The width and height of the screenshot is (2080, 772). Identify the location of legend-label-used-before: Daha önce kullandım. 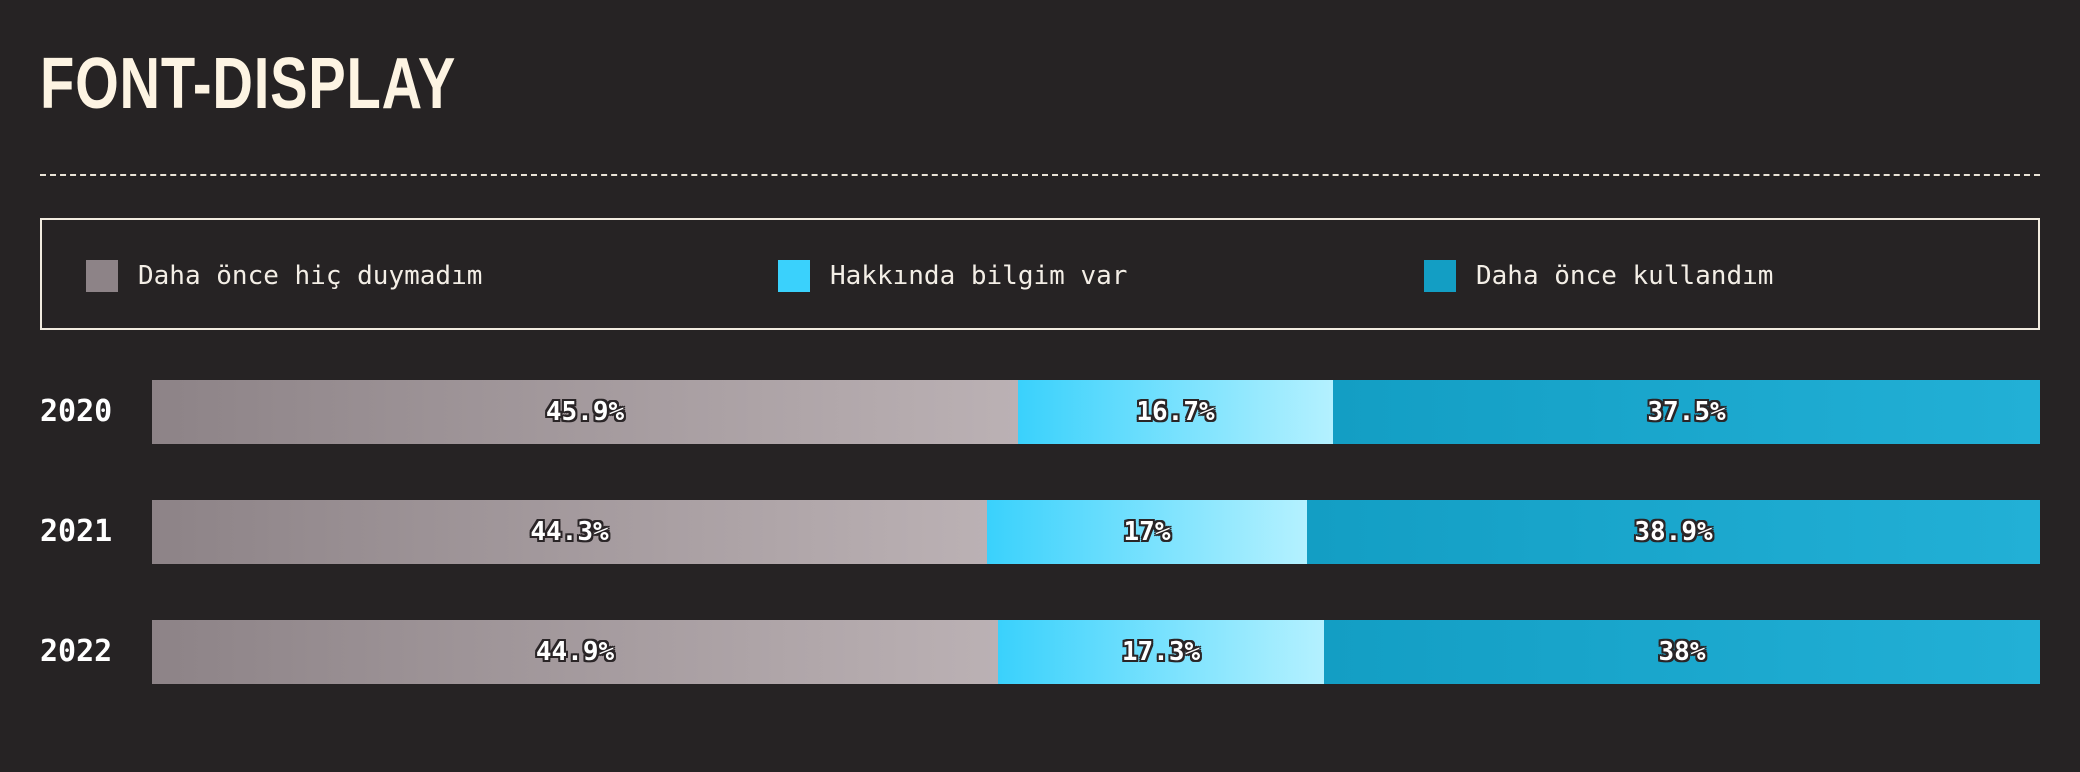
(1625, 276).